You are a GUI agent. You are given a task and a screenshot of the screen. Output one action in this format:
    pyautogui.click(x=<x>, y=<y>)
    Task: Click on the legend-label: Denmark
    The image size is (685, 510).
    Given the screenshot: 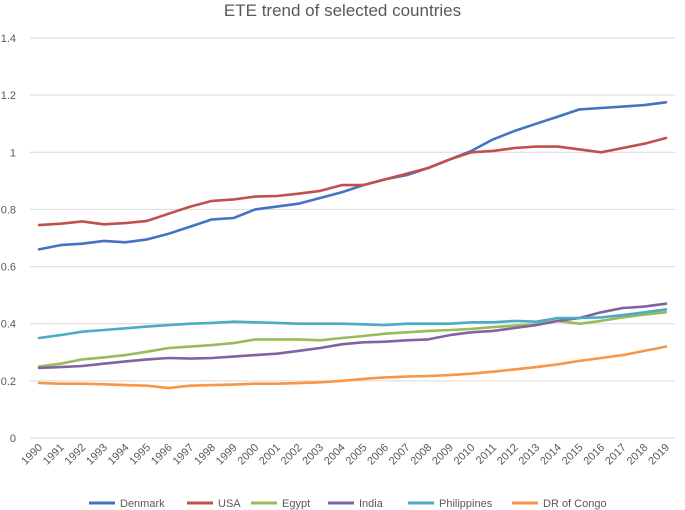 What is the action you would take?
    pyautogui.click(x=142, y=504)
    